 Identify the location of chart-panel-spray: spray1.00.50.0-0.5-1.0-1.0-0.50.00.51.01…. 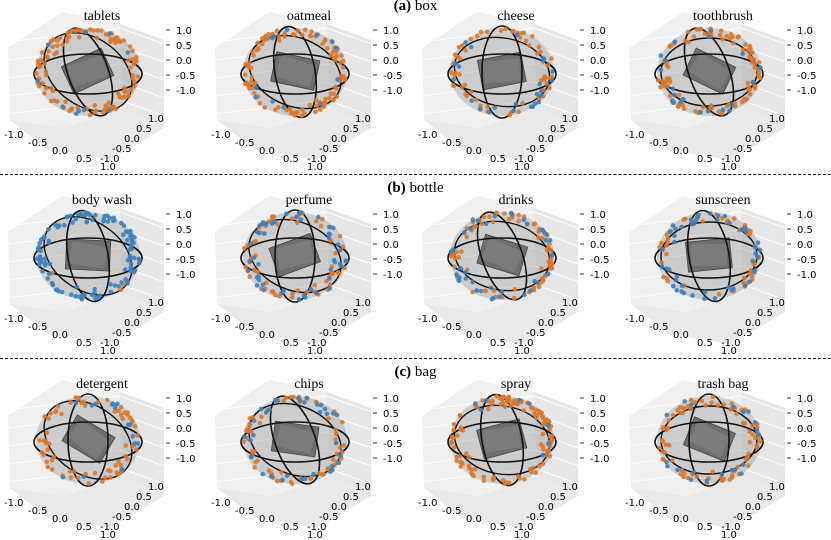
(514, 458).